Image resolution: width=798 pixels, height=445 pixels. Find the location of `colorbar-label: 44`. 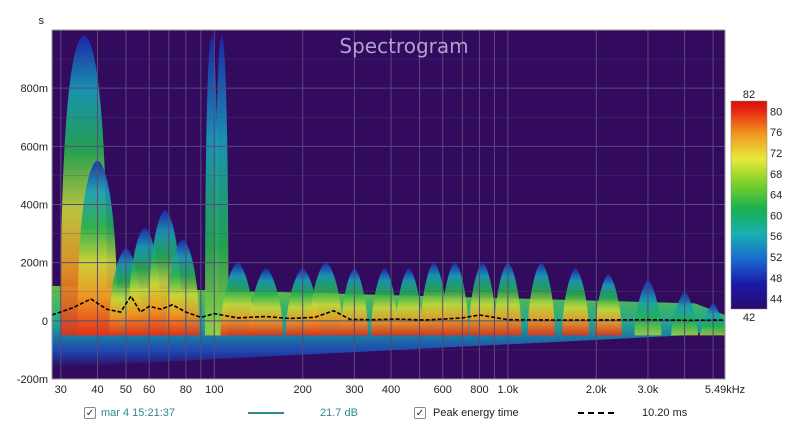

colorbar-label: 44 is located at coordinates (776, 300).